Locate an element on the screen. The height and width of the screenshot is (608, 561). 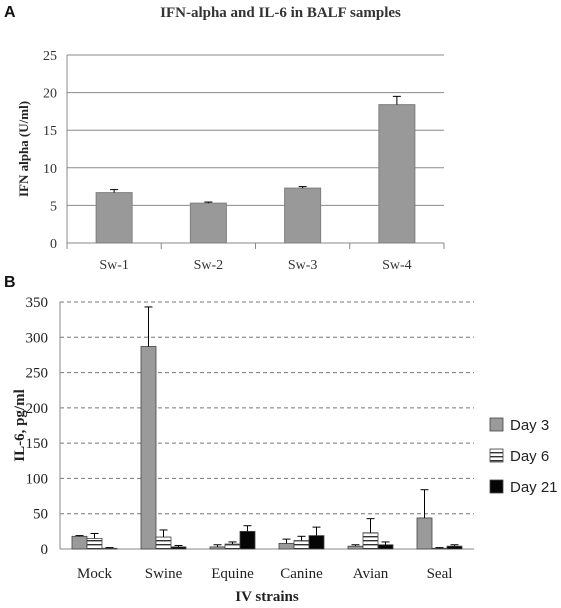
bar-canine-day21 is located at coordinates (316, 542).